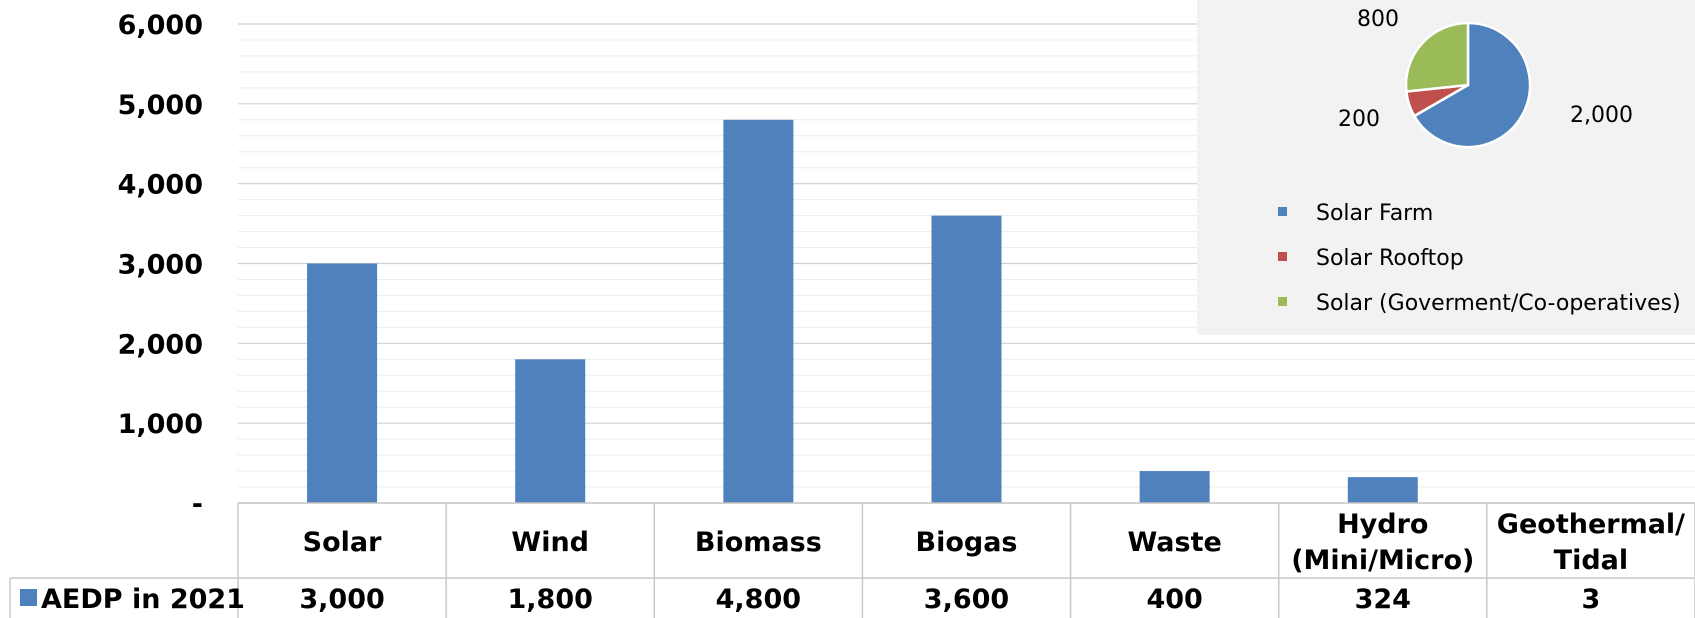 This screenshot has width=1695, height=618. Describe the element at coordinates (160, 25) in the screenshot. I see `y-tick-label: 6,000` at that location.